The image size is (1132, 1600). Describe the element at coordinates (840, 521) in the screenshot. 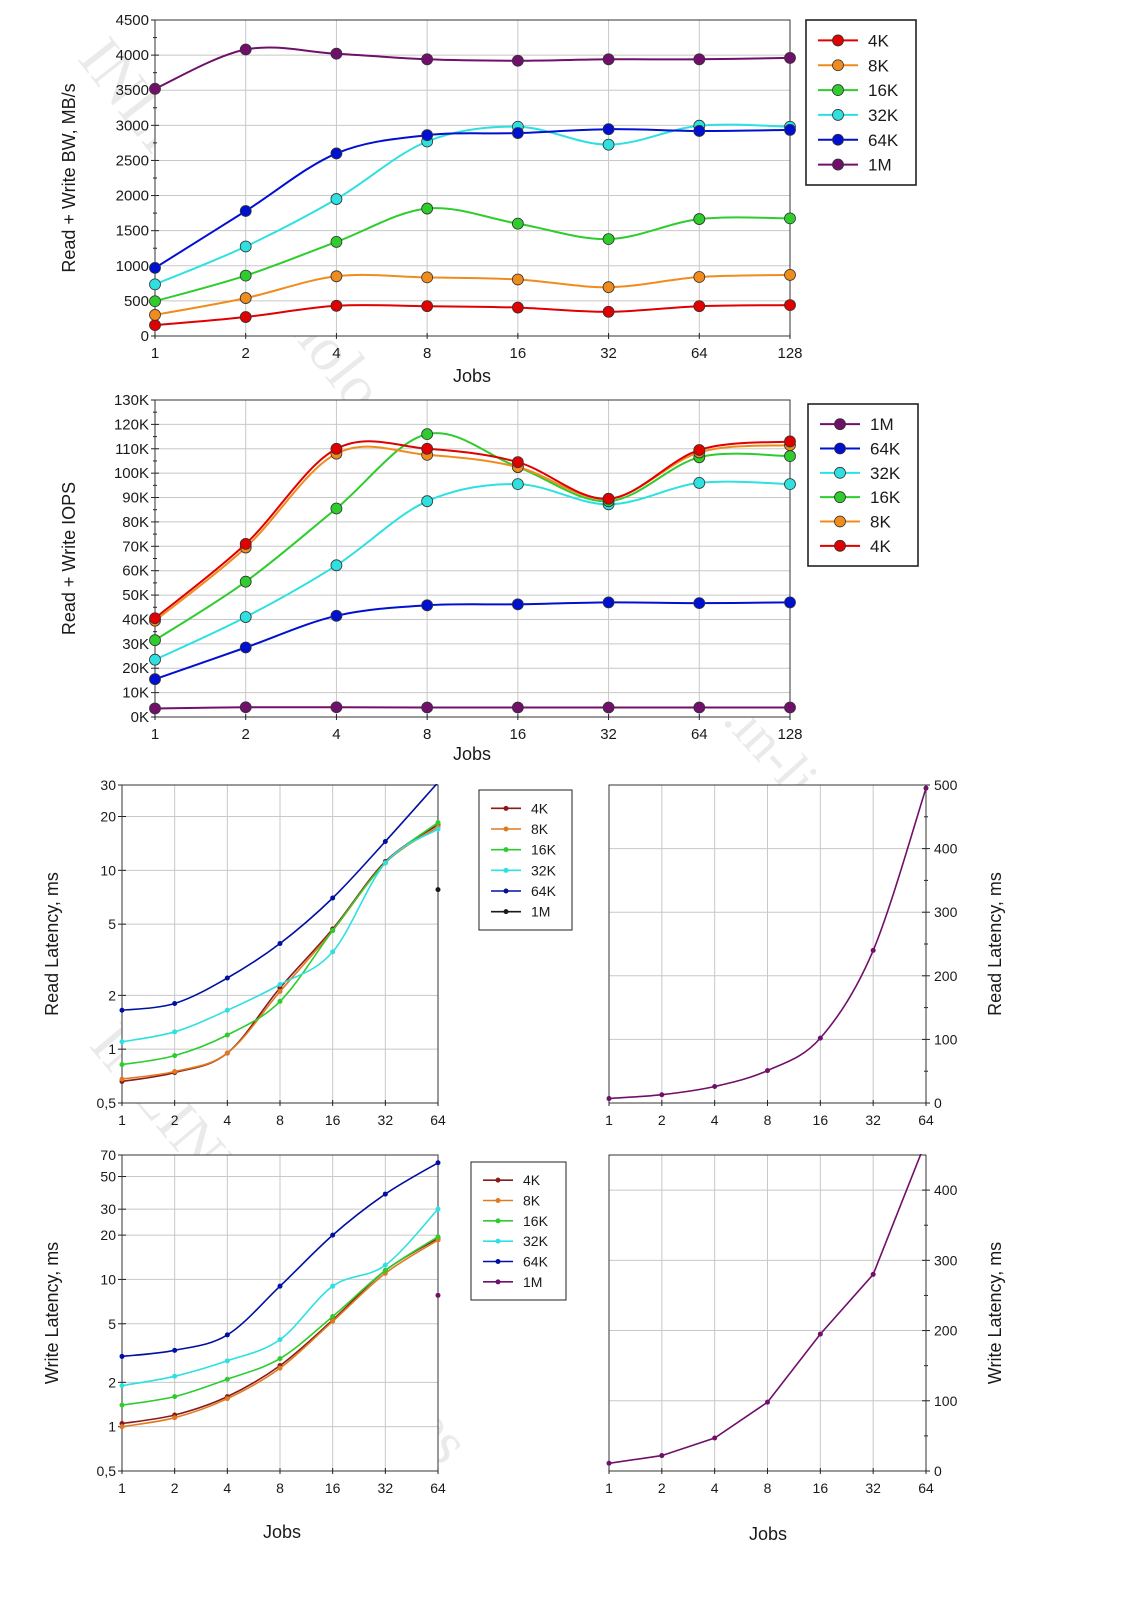

I see `legend-marker-8K` at that location.